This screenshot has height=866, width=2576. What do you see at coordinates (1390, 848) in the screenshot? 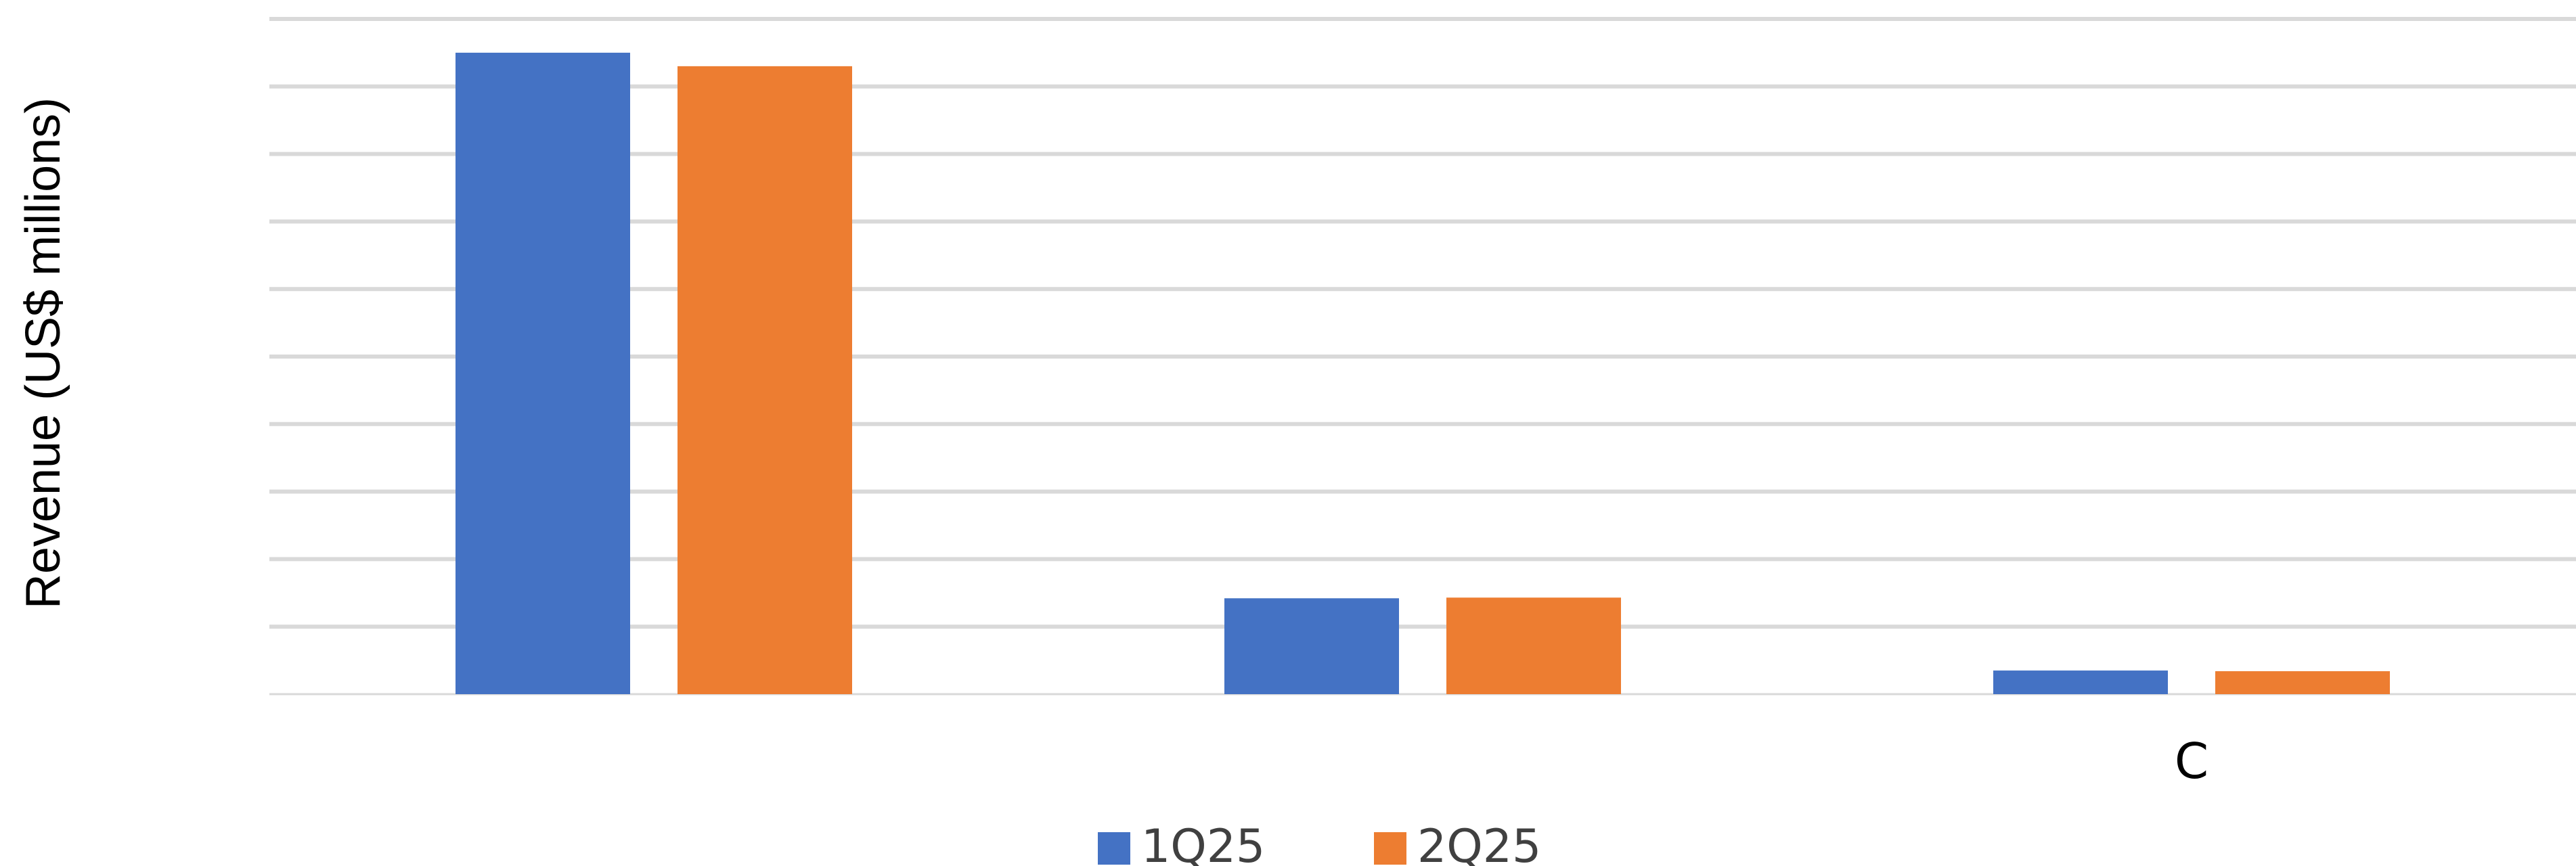
I see `legend-swatch-2q25` at bounding box center [1390, 848].